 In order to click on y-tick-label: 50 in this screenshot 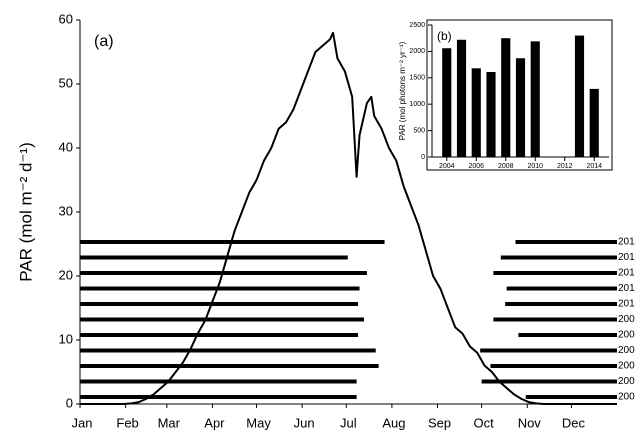, I will do `click(66, 82)`.